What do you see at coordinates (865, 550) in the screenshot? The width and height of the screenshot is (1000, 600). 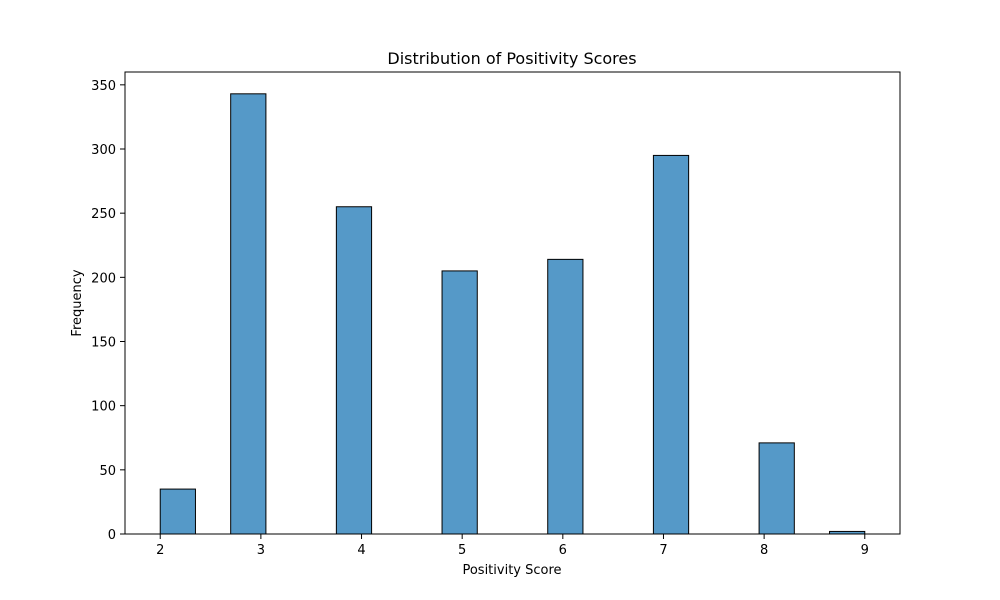 I see `x-tick-label: 9` at bounding box center [865, 550].